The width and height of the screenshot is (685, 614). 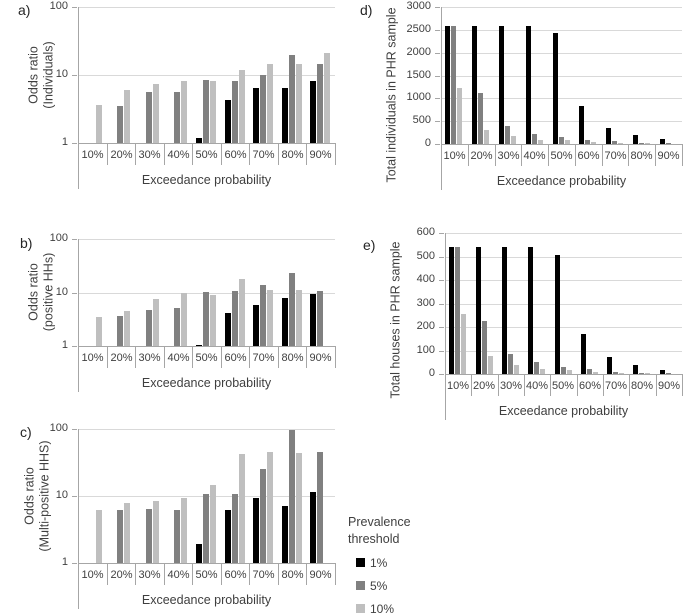 What do you see at coordinates (589, 371) in the screenshot?
I see `bar-e-60%-5%` at bounding box center [589, 371].